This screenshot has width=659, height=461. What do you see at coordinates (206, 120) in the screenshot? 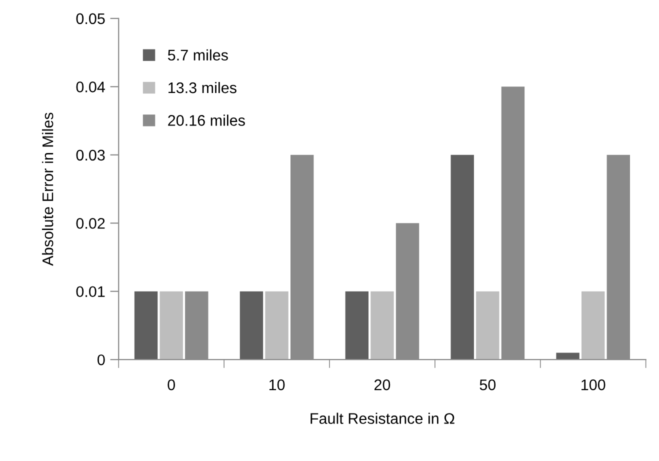
I see `legend-label: 20.16 miles` at bounding box center [206, 120].